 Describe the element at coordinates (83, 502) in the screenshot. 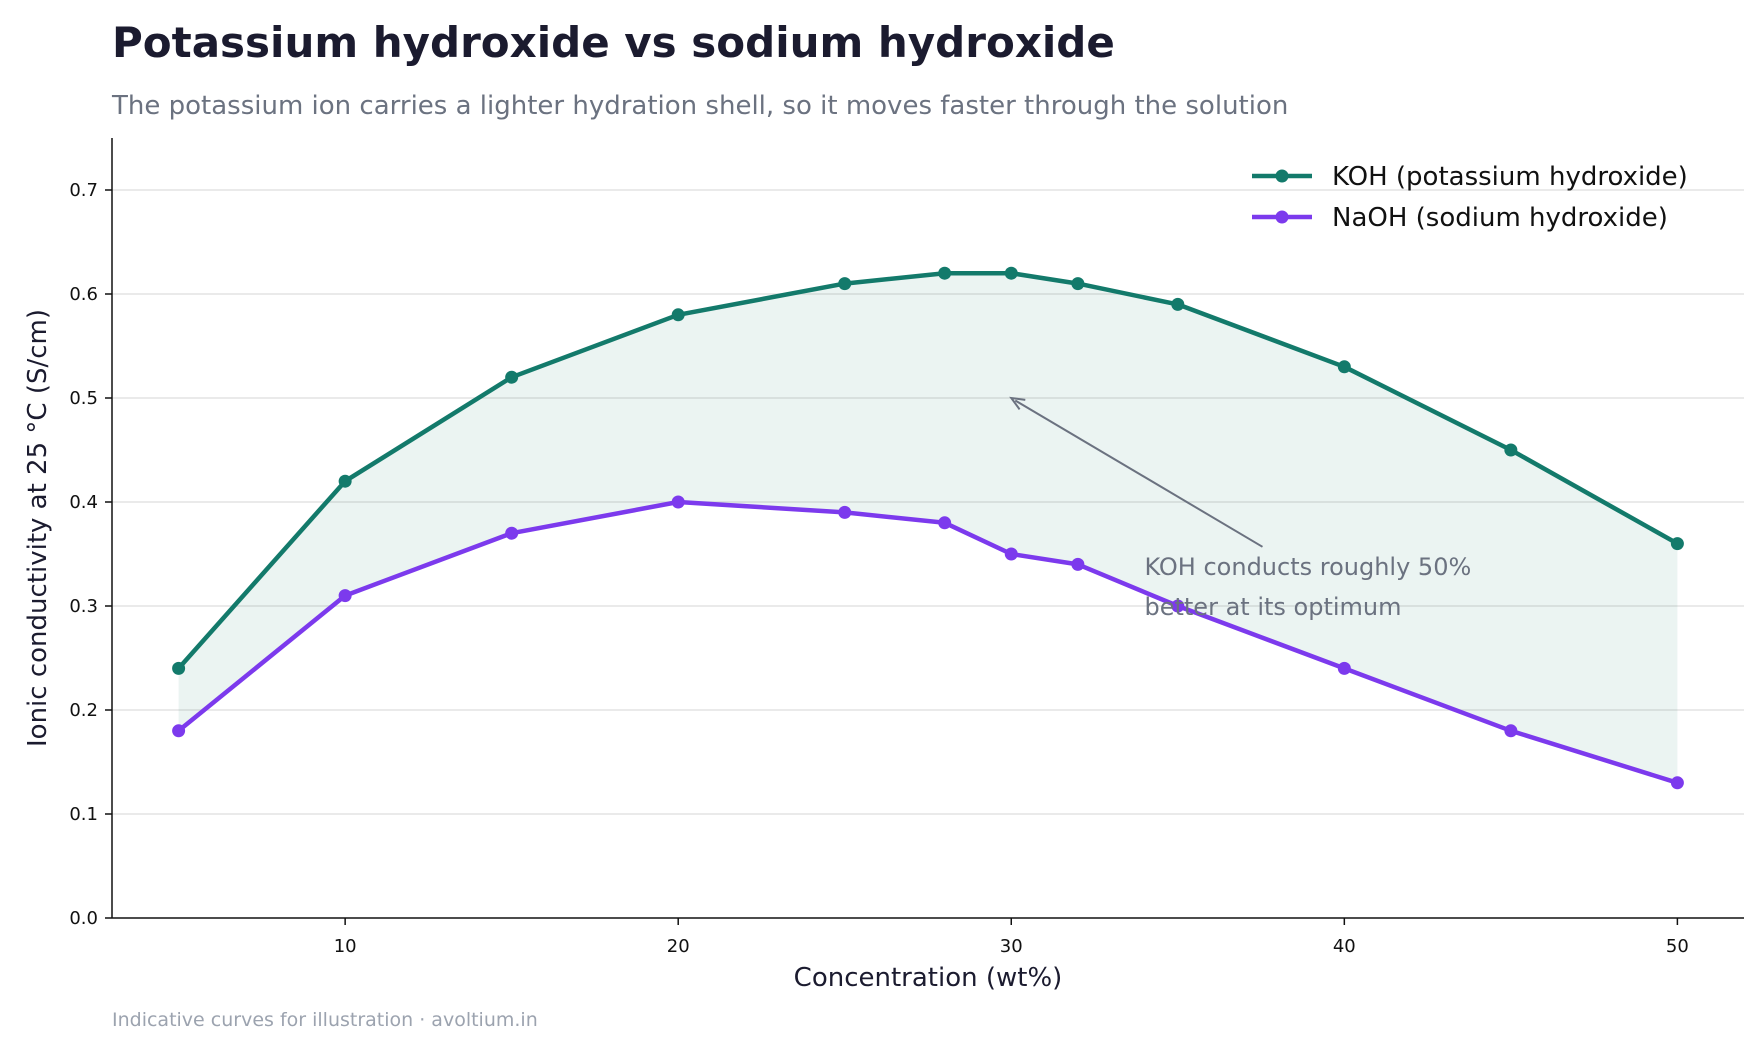

I see `y-tick-label: 0.4` at that location.